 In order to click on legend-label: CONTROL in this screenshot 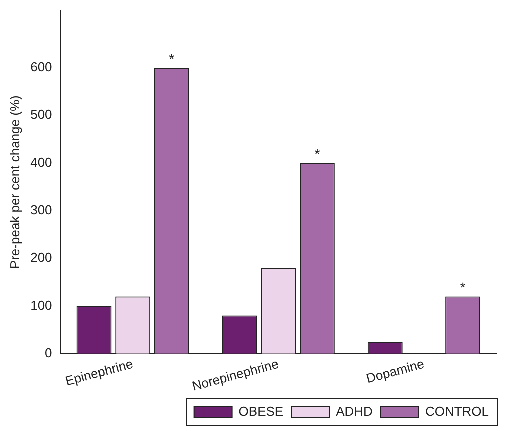, I will do `click(457, 412)`.